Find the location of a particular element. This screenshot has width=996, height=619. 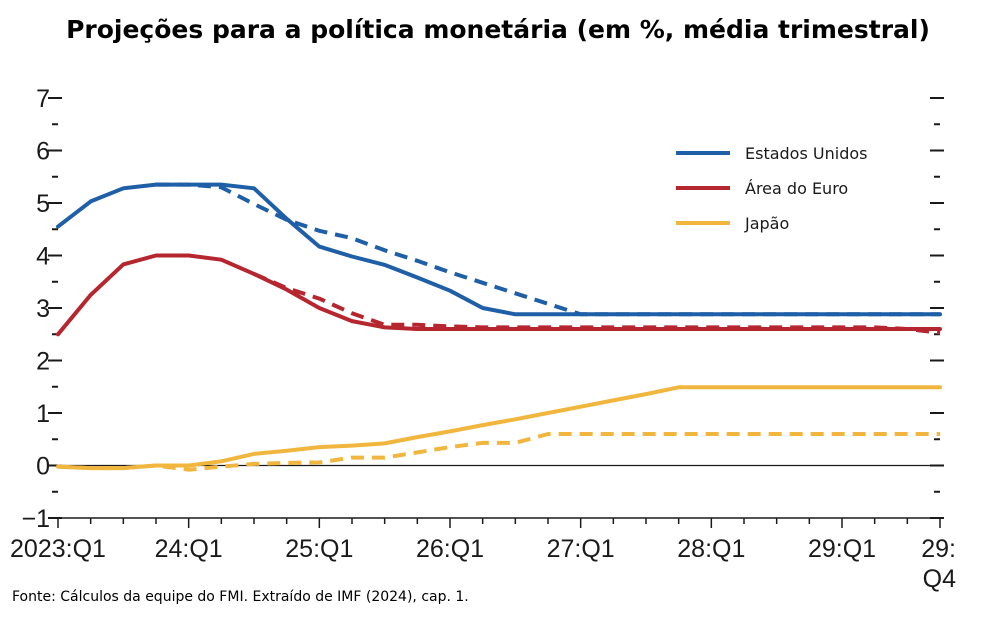

x-tick-label: 26:Q1 is located at coordinates (450, 549).